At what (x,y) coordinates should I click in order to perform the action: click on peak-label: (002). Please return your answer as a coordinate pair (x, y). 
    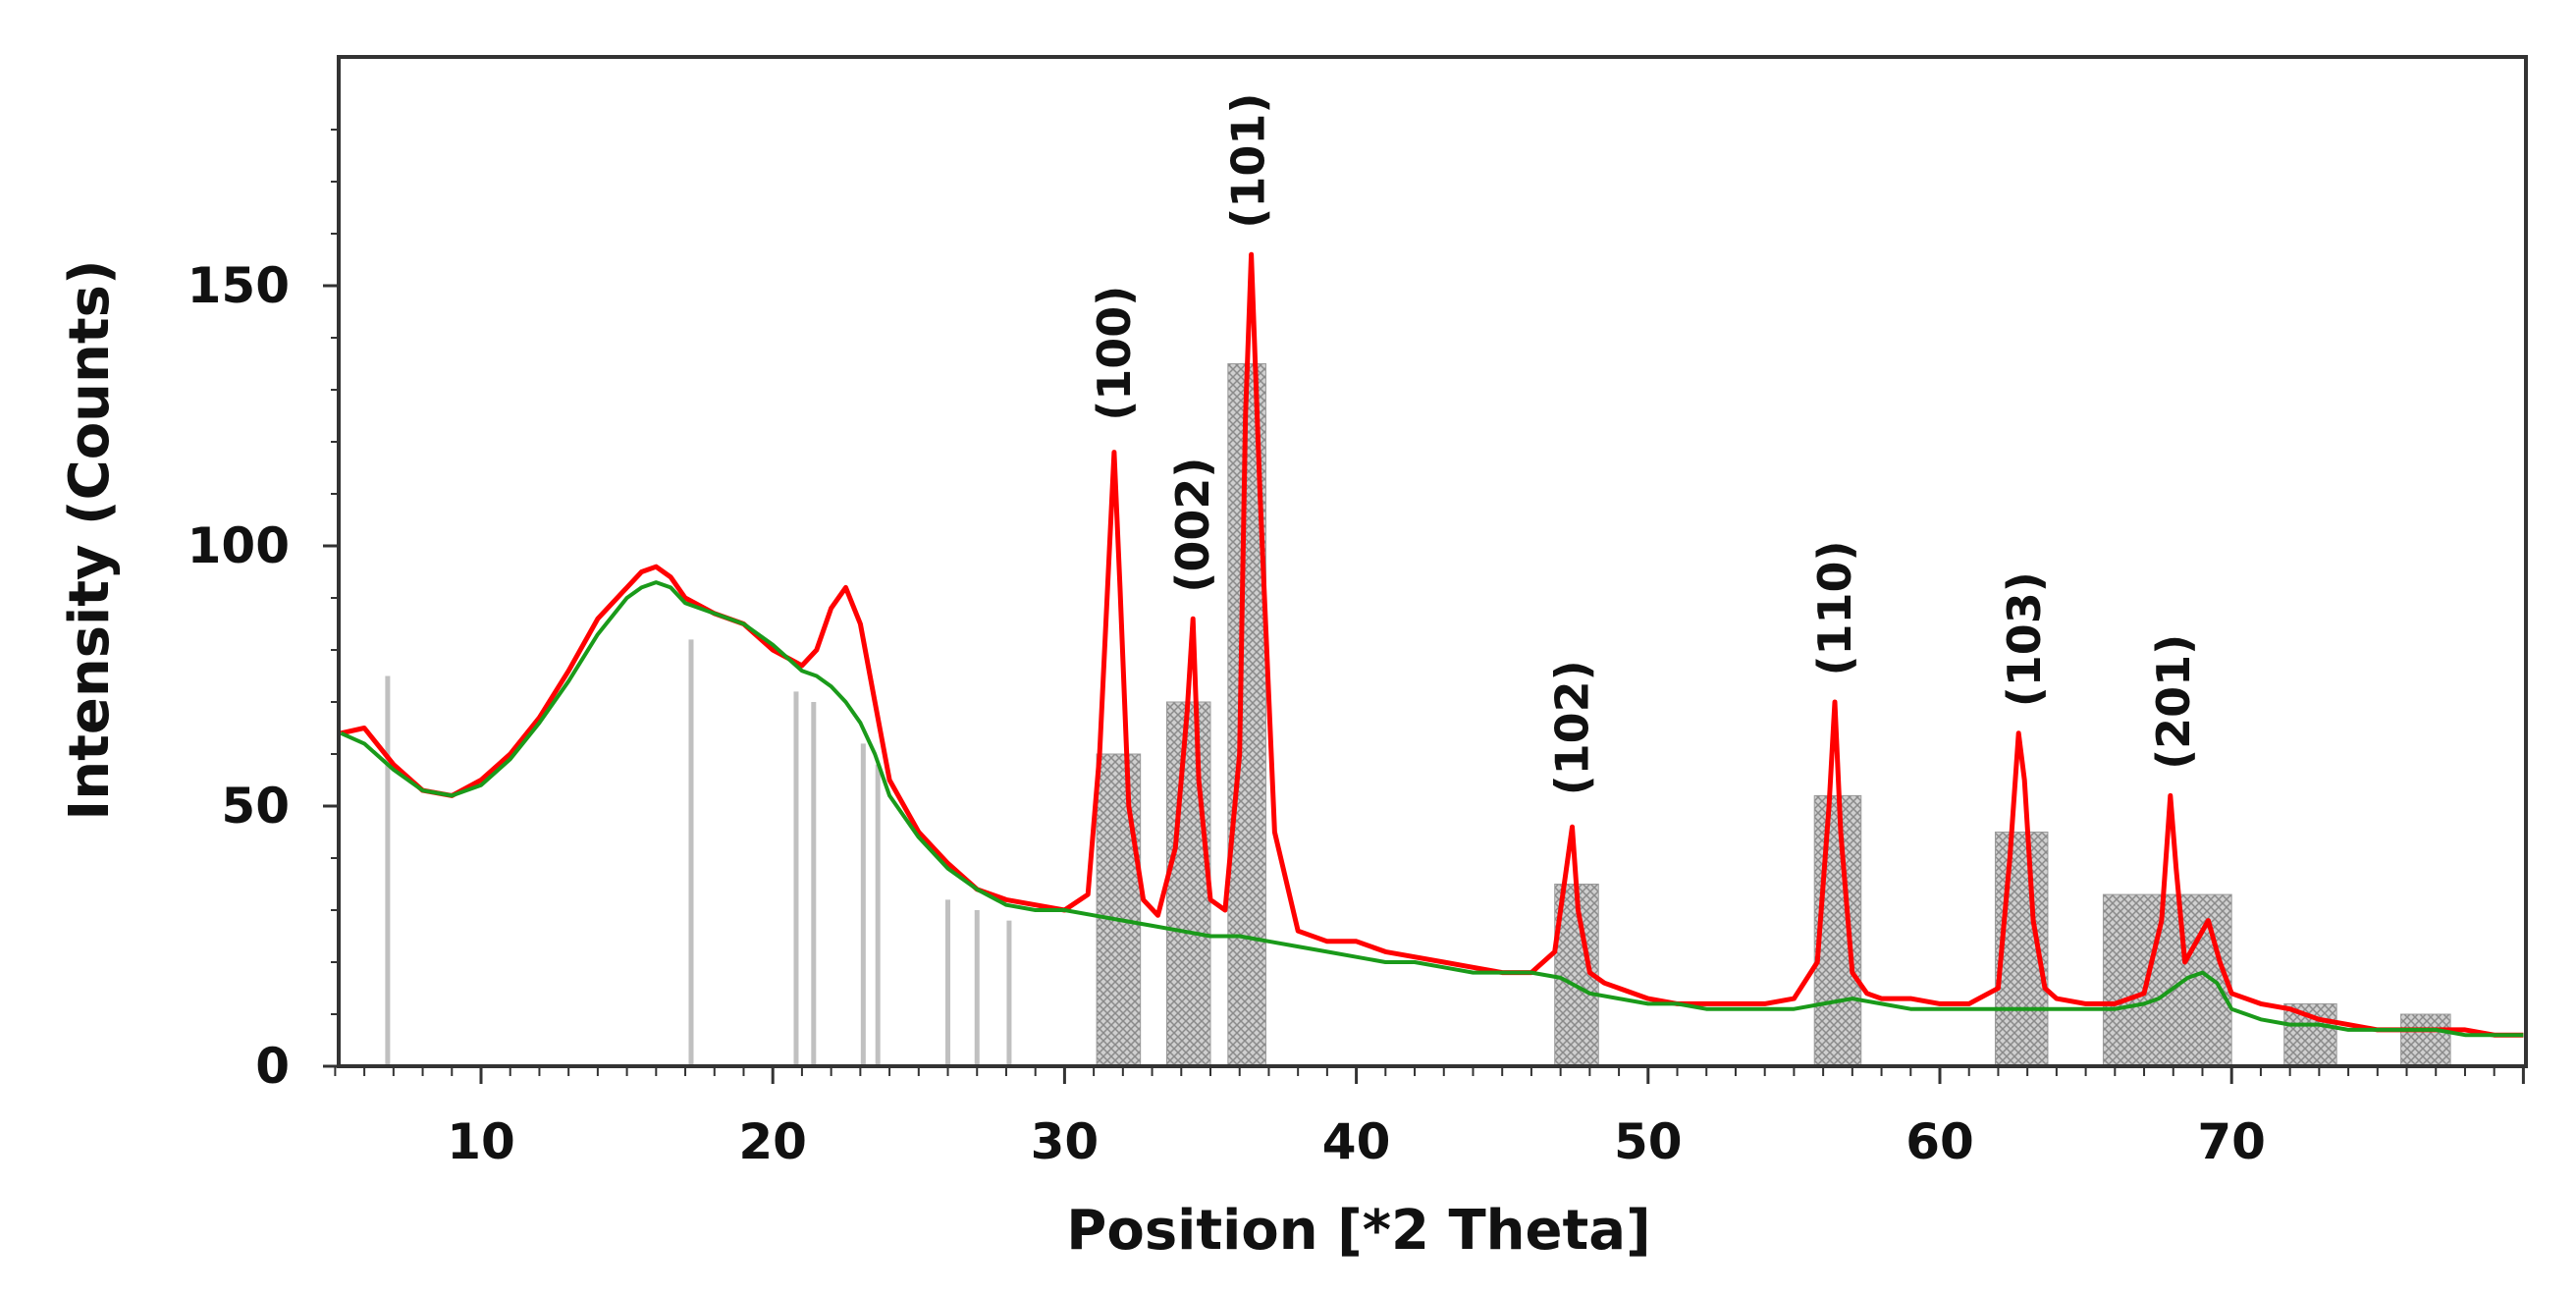
    Looking at the image, I should click on (1192, 525).